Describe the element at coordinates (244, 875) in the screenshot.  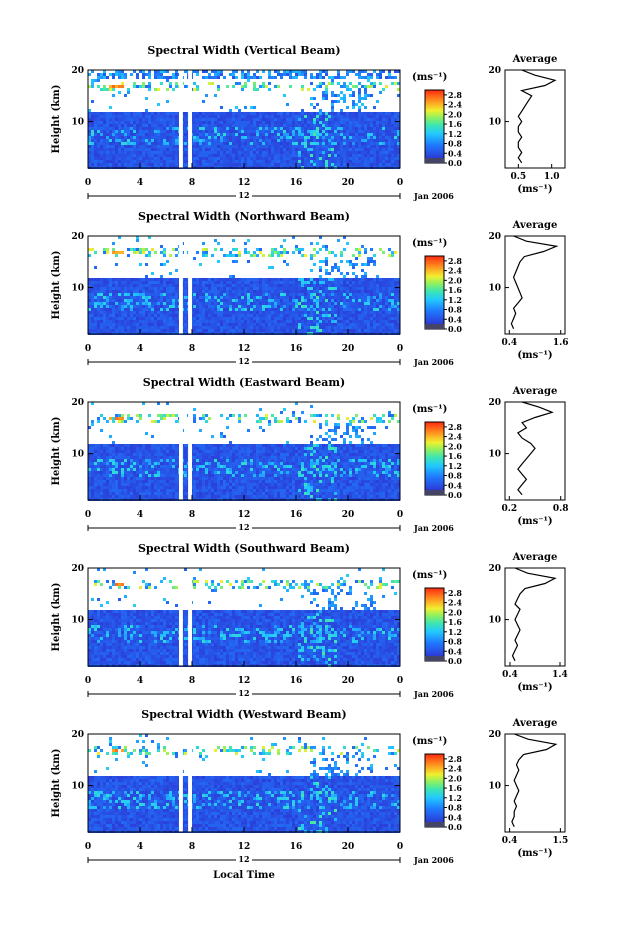
I see `x-axis-label: Local Time` at that location.